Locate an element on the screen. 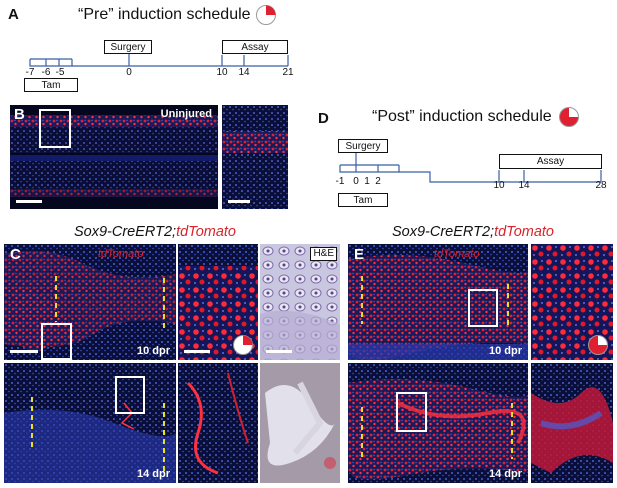 Image resolution: width=617 pixels, height=488 pixels. panel-letter-c: C is located at coordinates (15, 254).